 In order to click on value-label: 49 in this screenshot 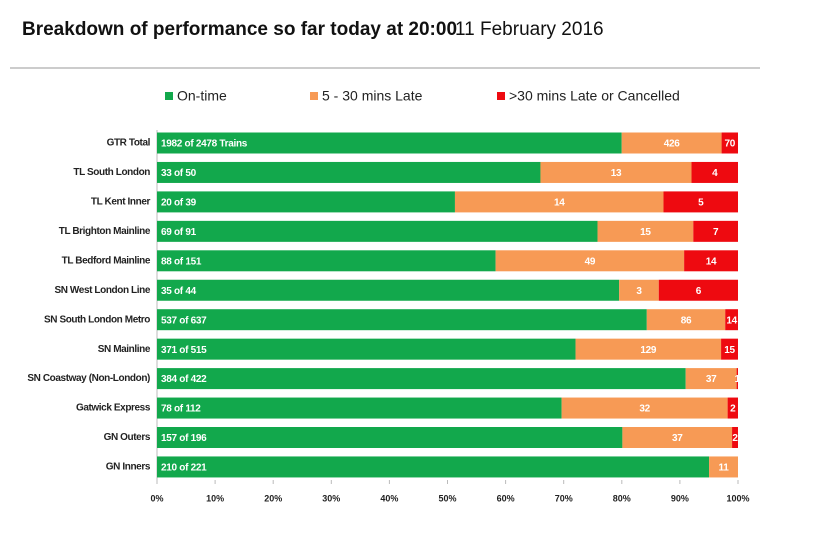, I will do `click(590, 261)`.